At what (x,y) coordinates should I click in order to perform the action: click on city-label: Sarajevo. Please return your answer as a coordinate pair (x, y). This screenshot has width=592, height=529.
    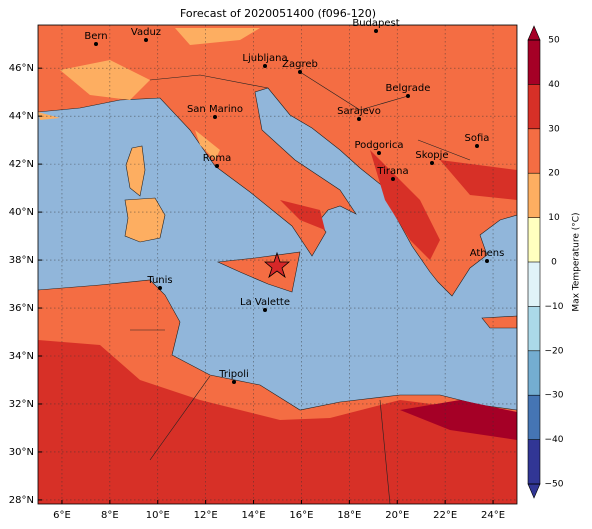
    Looking at the image, I should click on (359, 111).